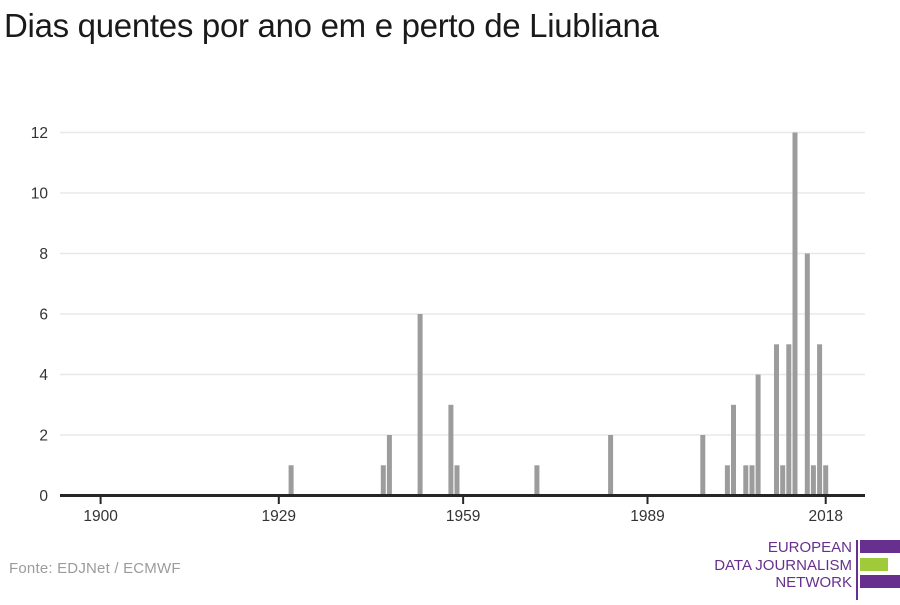  Describe the element at coordinates (813, 583) in the screenshot. I see `logo-line-network: NETWORK` at that location.